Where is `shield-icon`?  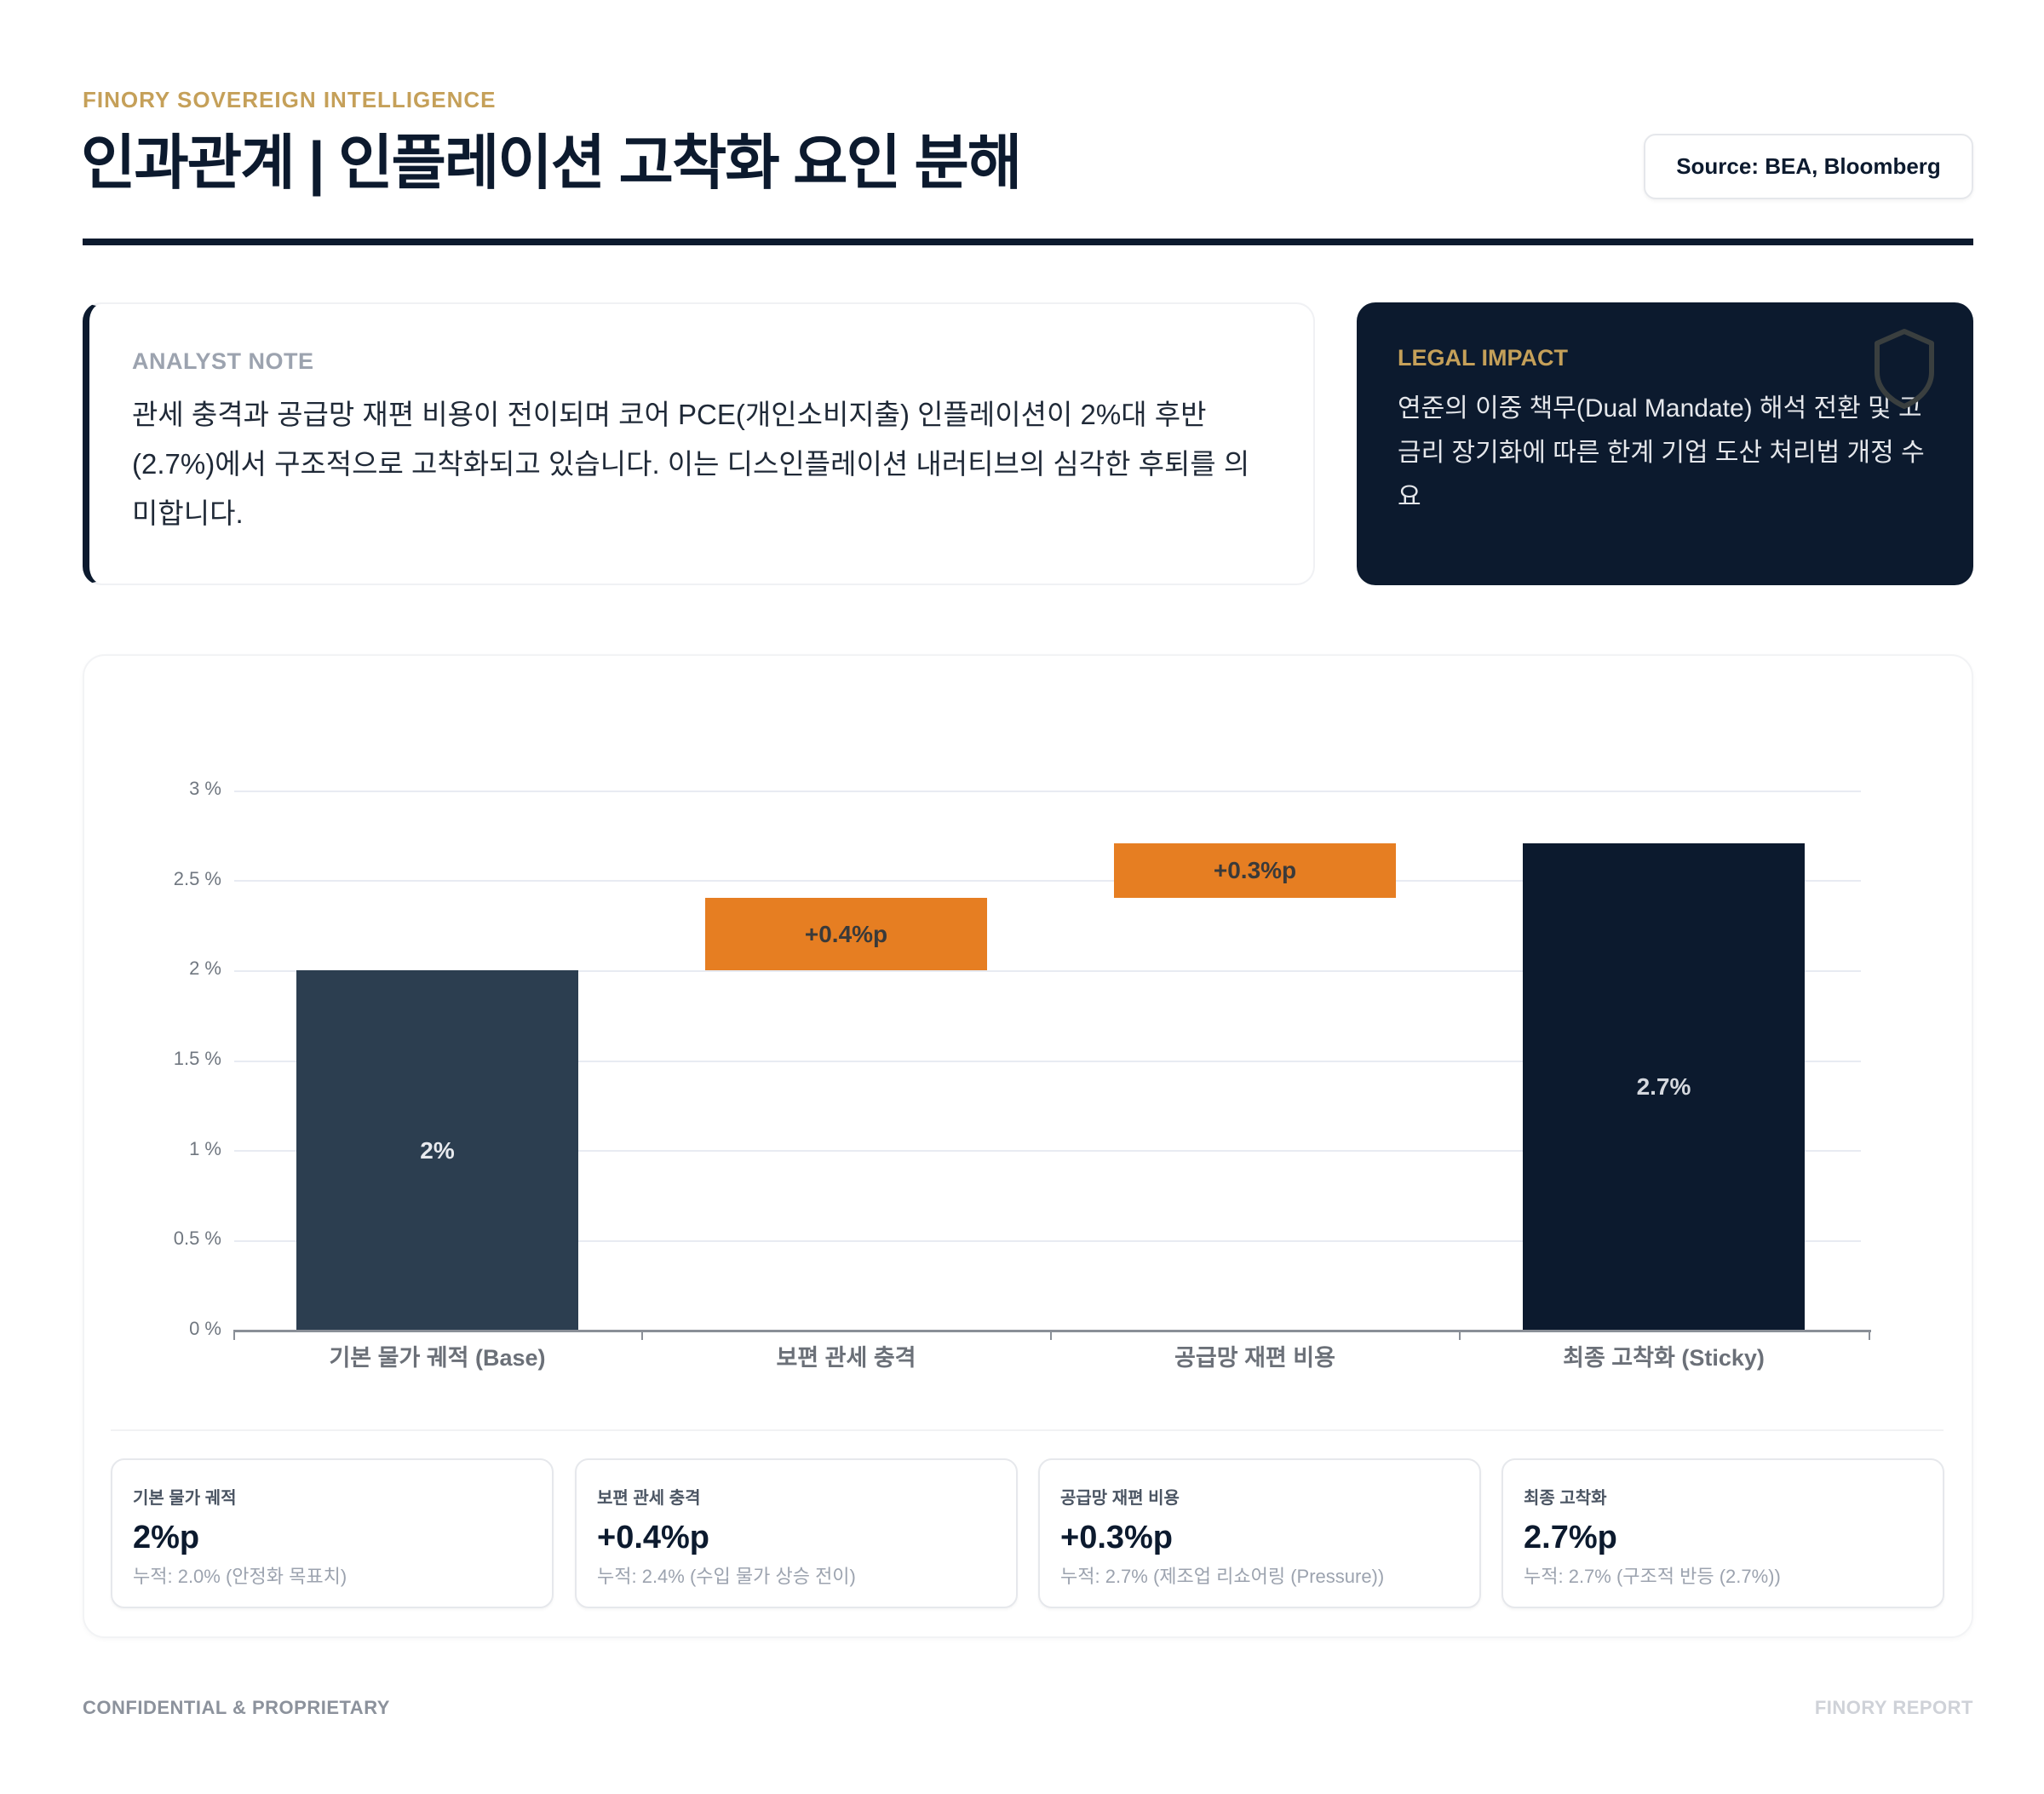
shield-icon is located at coordinates (1904, 369).